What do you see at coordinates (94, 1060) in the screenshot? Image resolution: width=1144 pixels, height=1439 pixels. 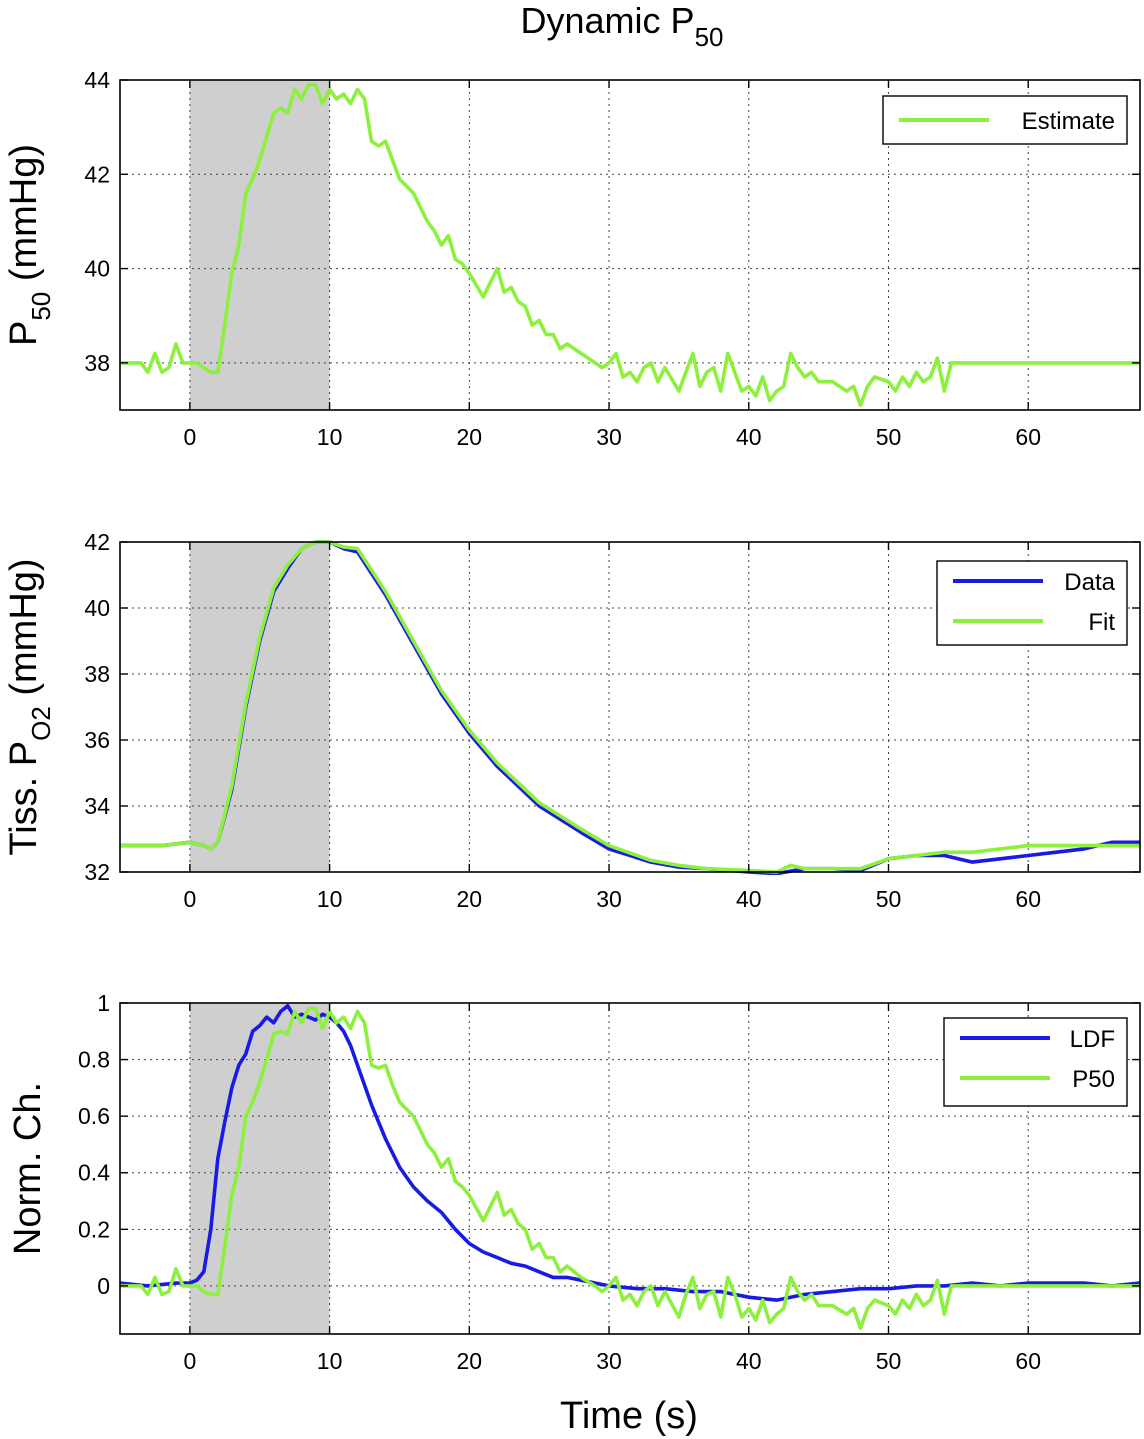 I see `y-tick-label: 0.8` at bounding box center [94, 1060].